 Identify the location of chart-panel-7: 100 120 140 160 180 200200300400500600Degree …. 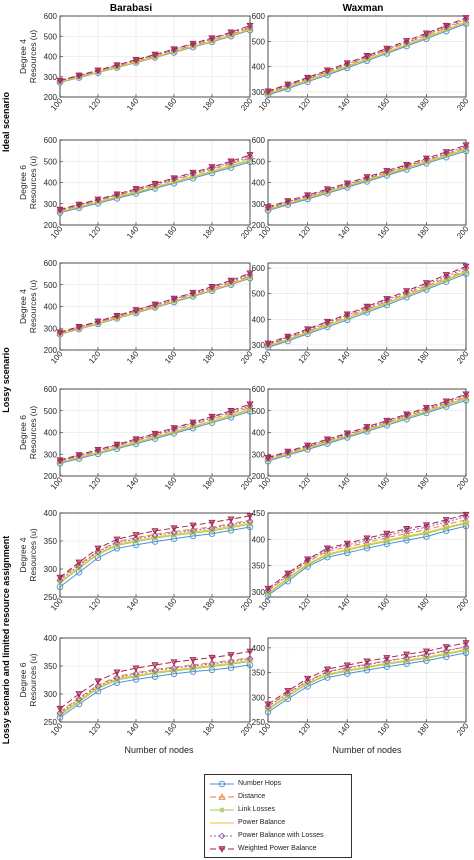
(136, 438).